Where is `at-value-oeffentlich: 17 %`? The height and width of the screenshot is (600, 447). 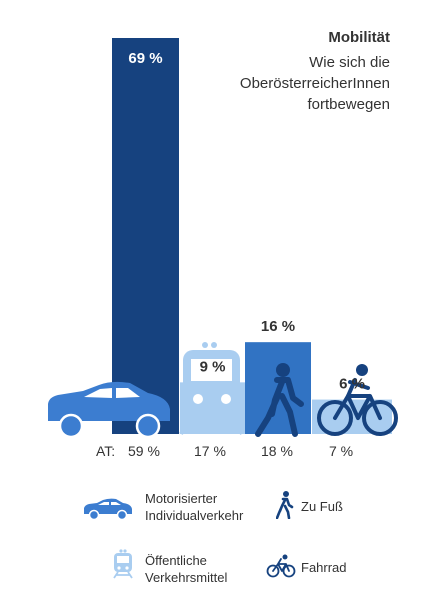
at-value-oeffentlich: 17 % is located at coordinates (210, 451).